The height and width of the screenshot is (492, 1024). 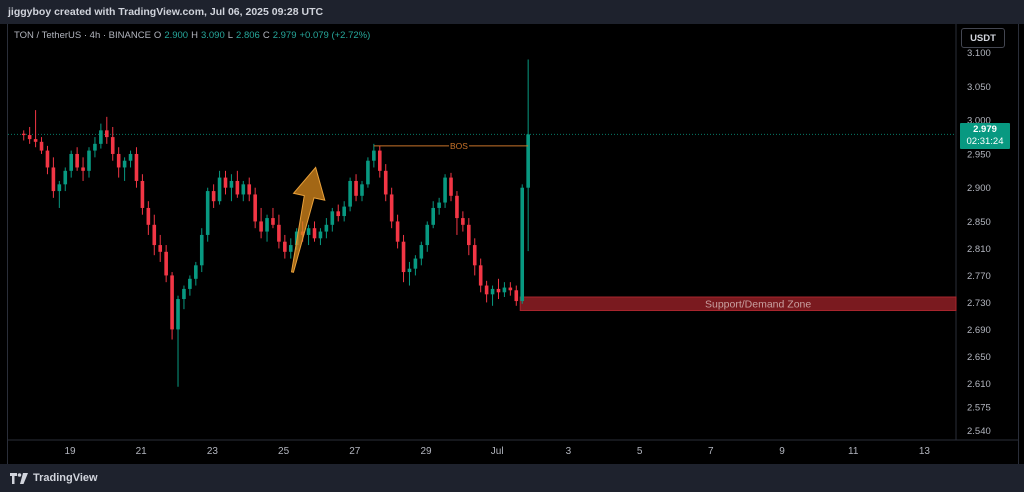 What do you see at coordinates (82, 35) in the screenshot?
I see `symbol-label: TON / TetherUS · 4h · BINANCE` at bounding box center [82, 35].